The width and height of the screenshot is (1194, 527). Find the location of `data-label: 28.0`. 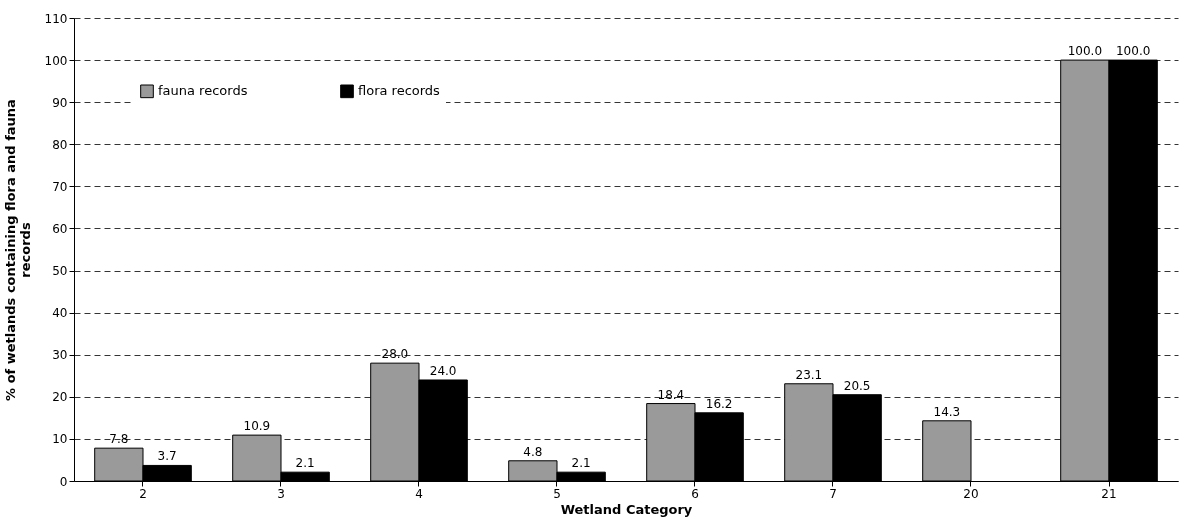

data-label: 28.0 is located at coordinates (395, 354).